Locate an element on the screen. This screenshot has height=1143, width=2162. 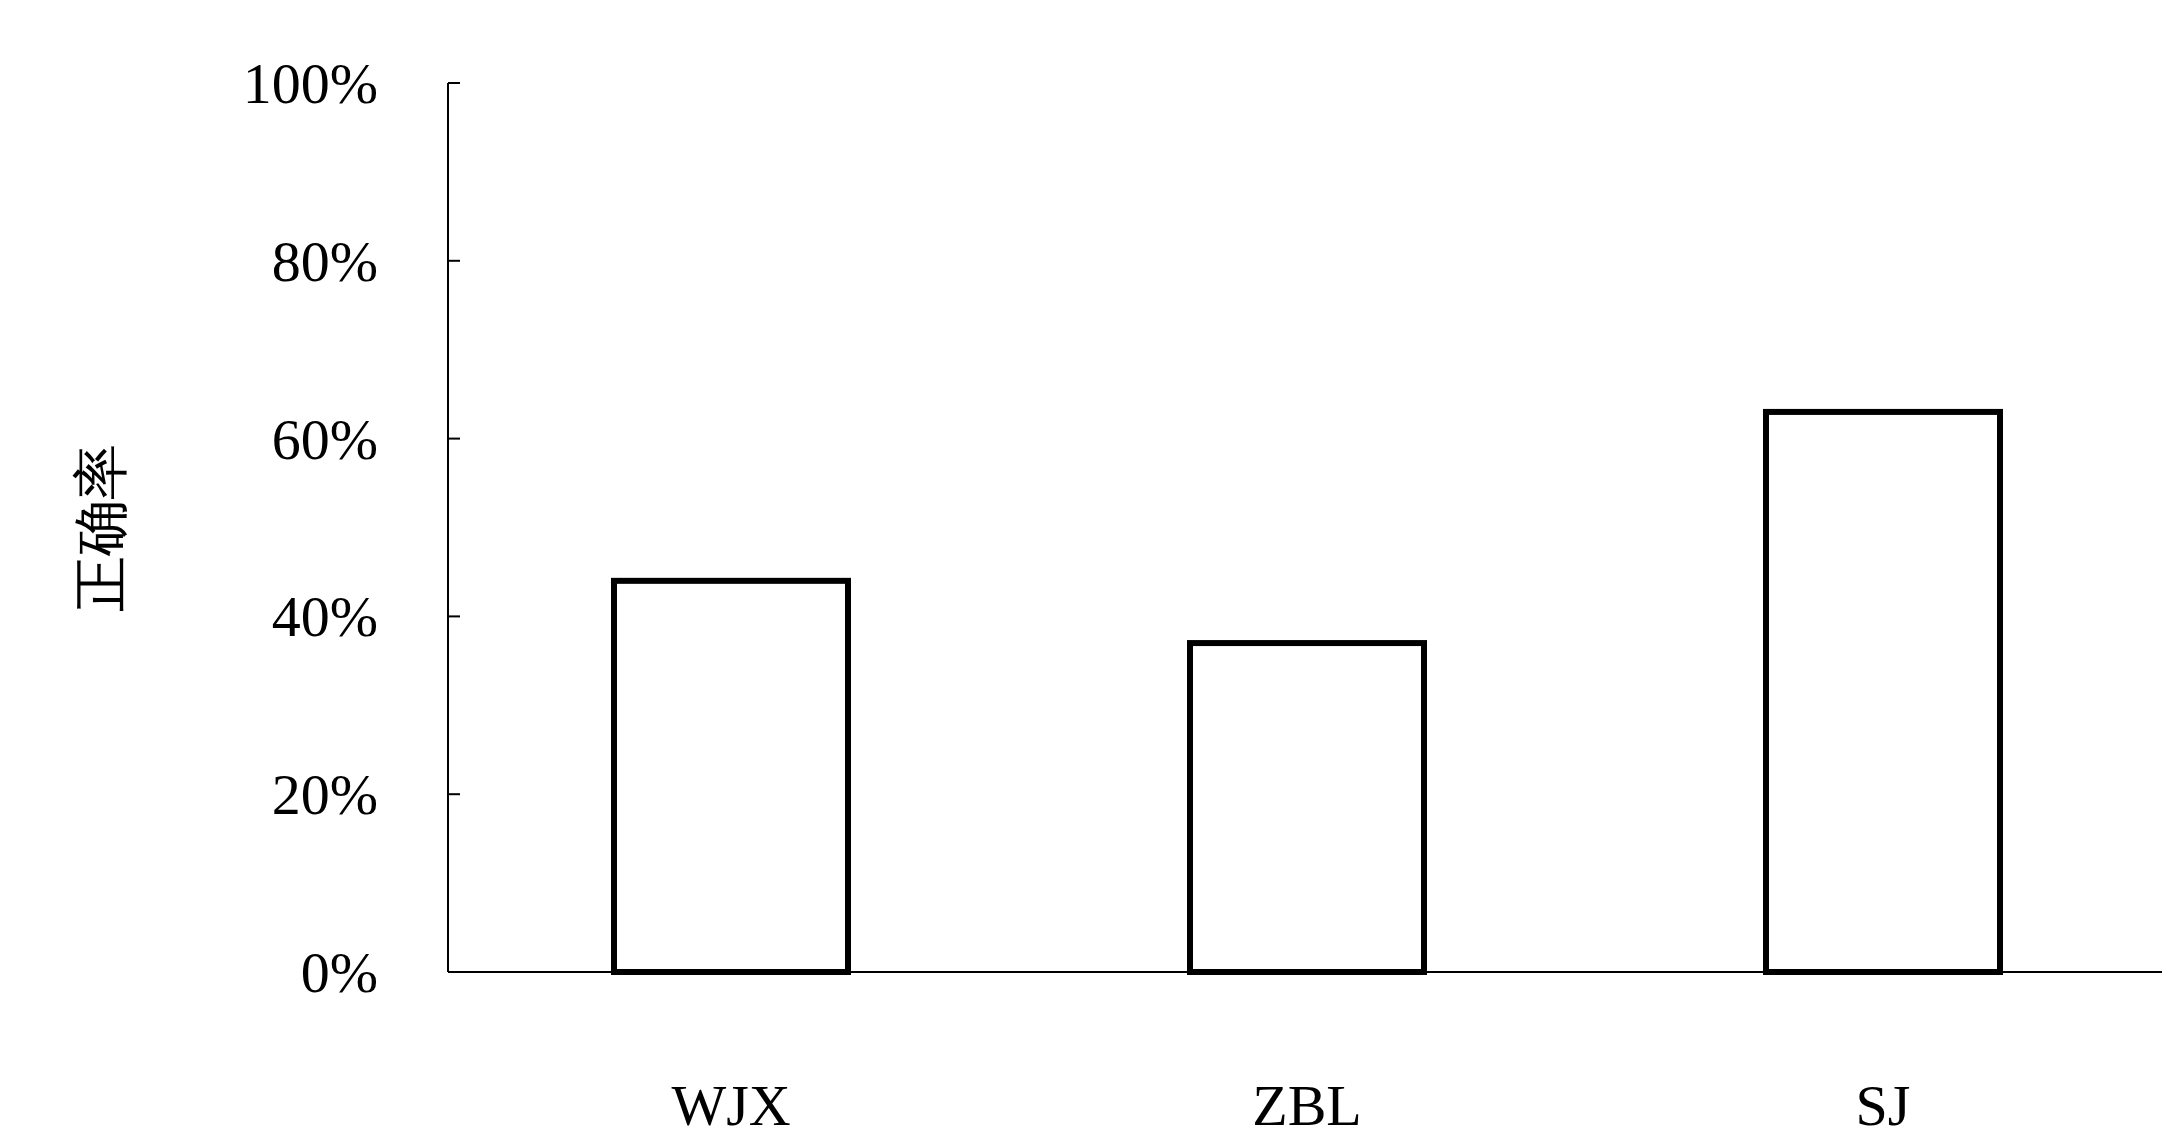
y-tick-label: 80% is located at coordinates (324, 261).